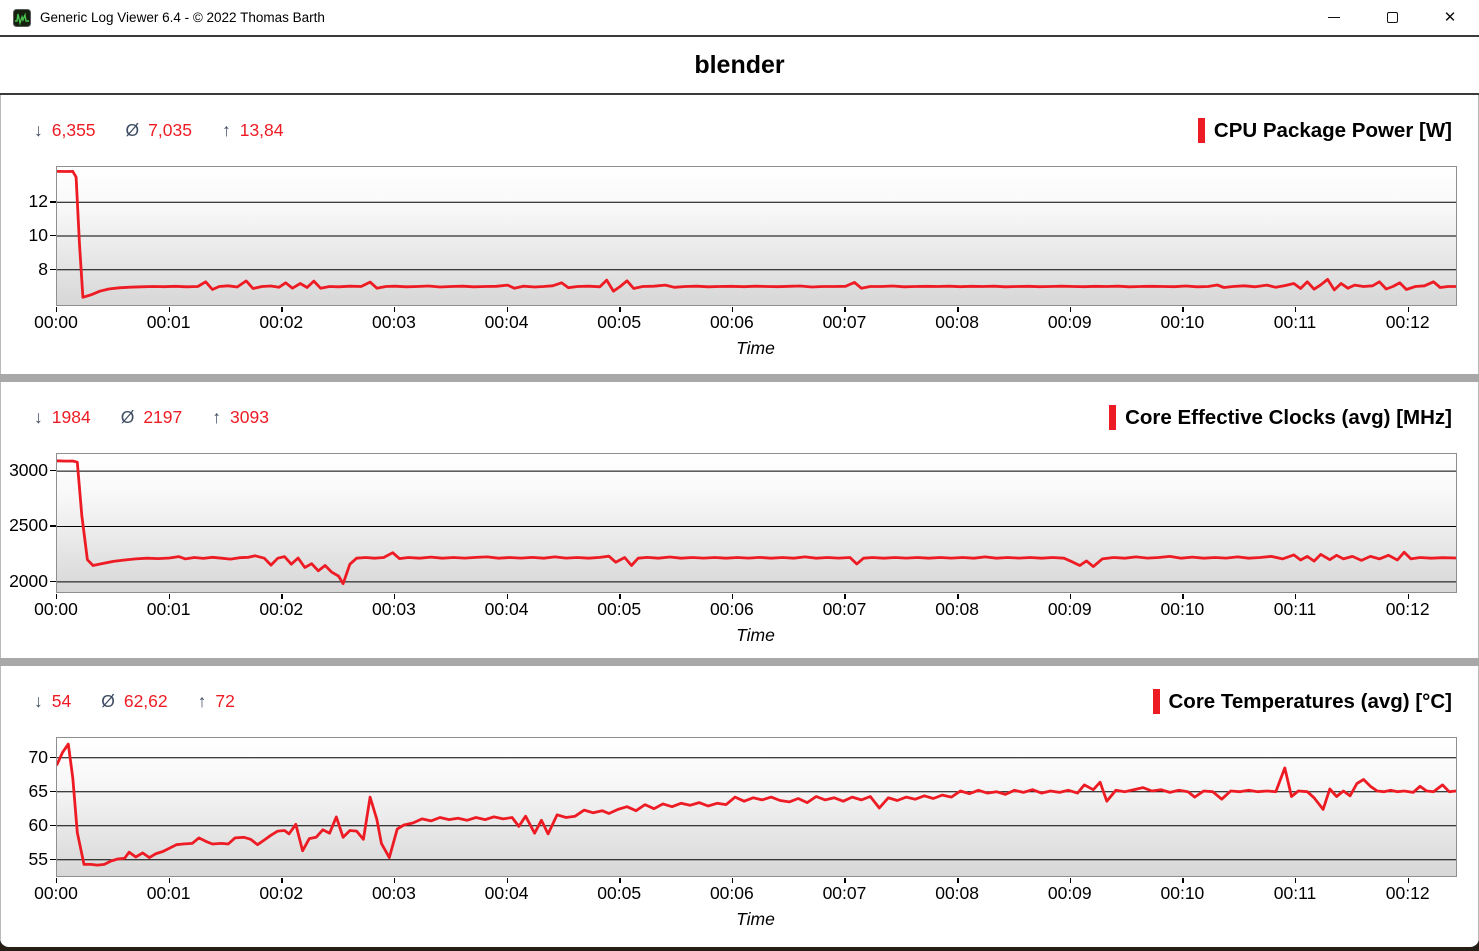 The width and height of the screenshot is (1479, 951). I want to click on stat-avg-value: 7,035, so click(170, 130).